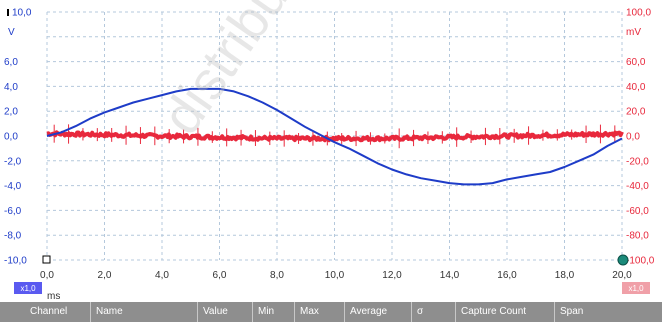  What do you see at coordinates (11, 62) in the screenshot?
I see `left-tick-label: 6,0` at bounding box center [11, 62].